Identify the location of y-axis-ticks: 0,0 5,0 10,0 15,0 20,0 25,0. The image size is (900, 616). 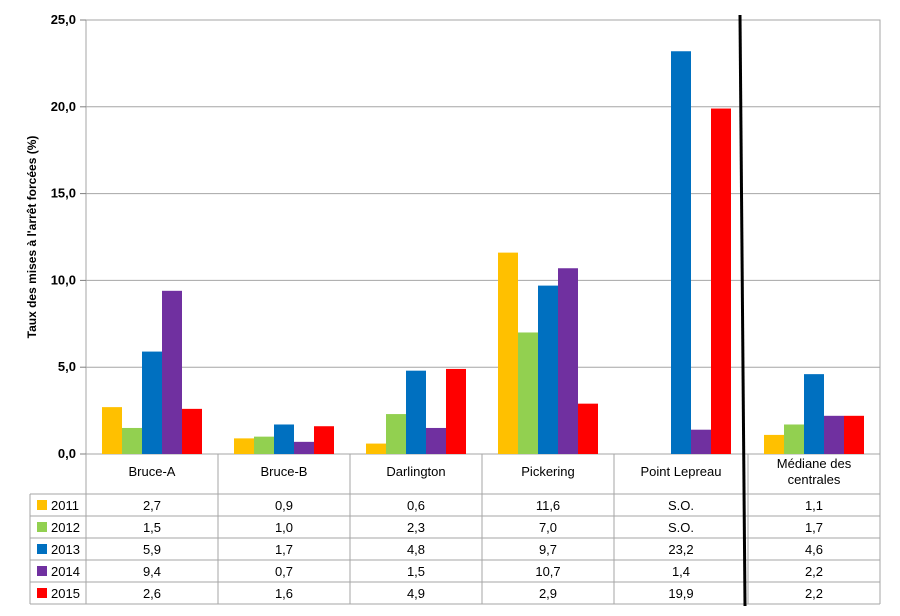
(68, 236).